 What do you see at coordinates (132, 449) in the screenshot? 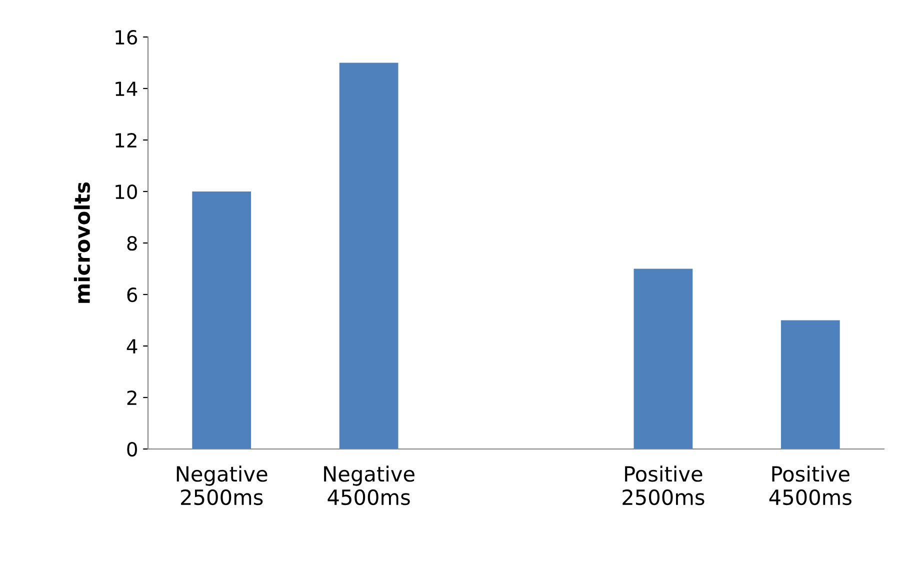
I see `y-tick-label: 0` at bounding box center [132, 449].